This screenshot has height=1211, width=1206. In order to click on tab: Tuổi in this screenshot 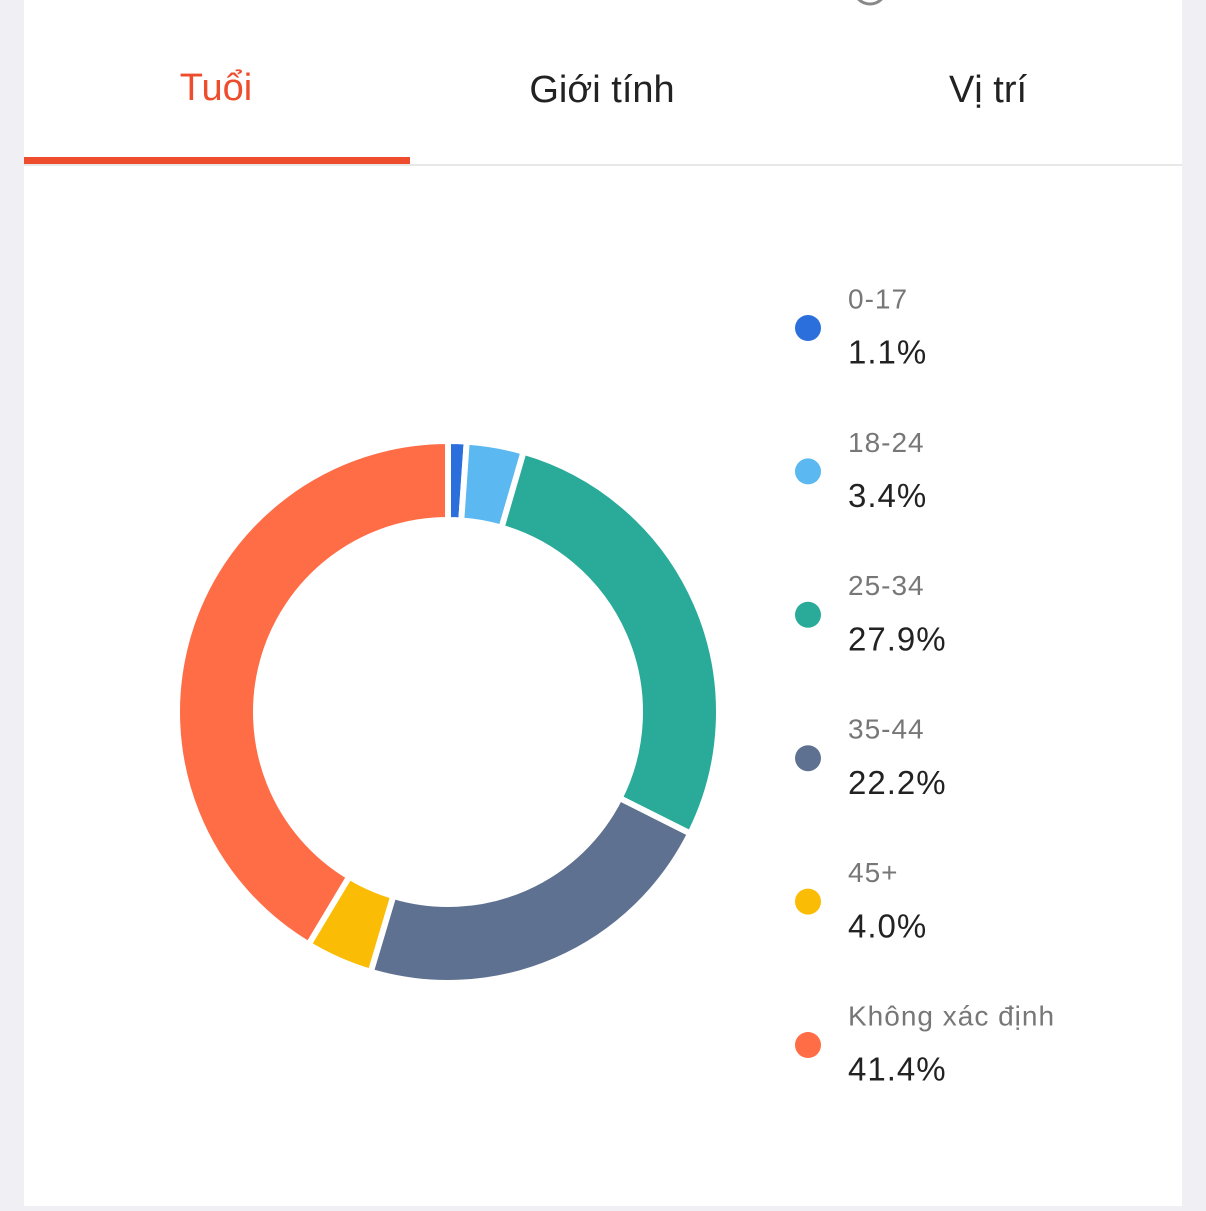, I will do `click(216, 88)`.